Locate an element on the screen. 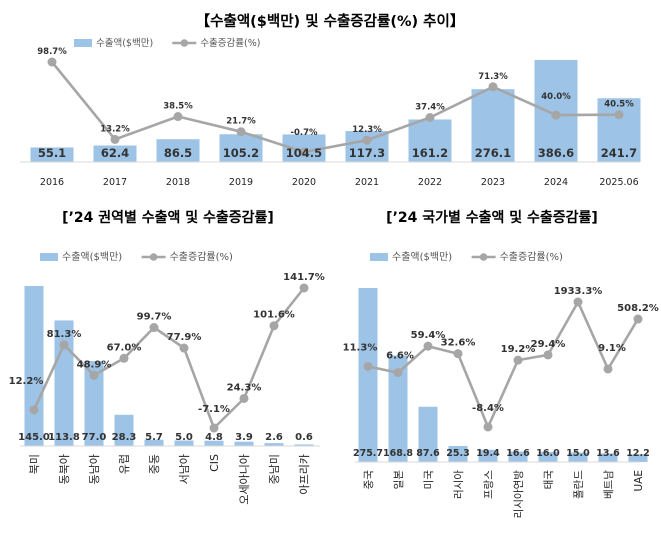 Image resolution: width=661 pixels, height=542 pixels. chart-2-category-label-10: 아프리카 is located at coordinates (304, 474).